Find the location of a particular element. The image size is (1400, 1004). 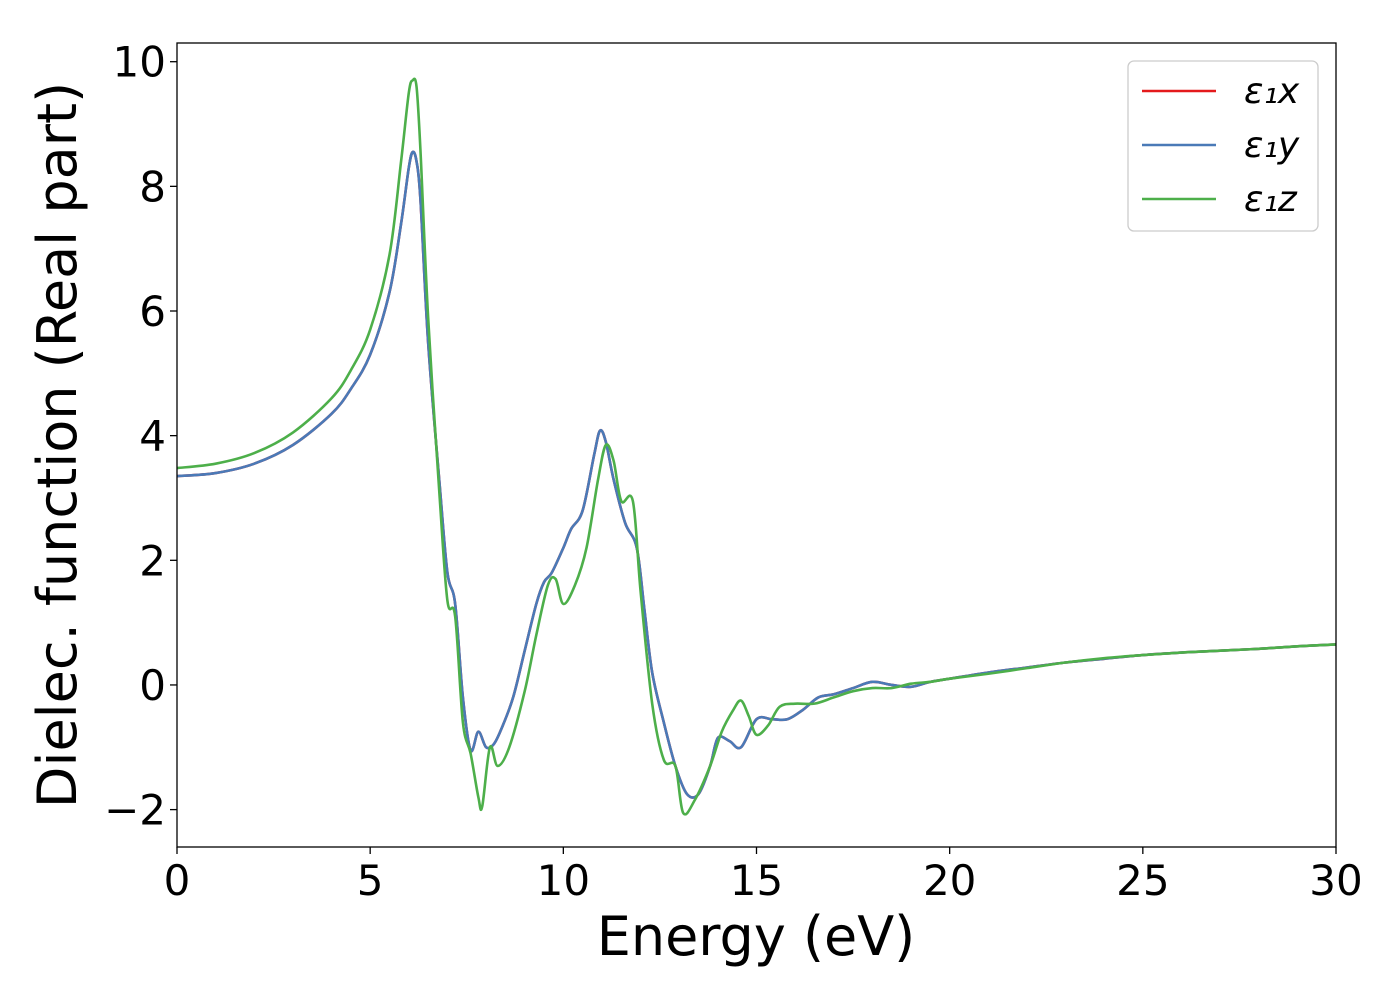

x-tick-label: 30 is located at coordinates (1335, 880).